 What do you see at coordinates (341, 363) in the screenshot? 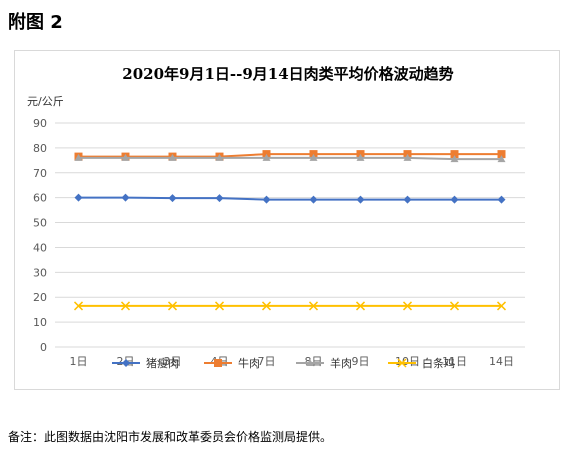
I see `legend-label: 羊肉` at bounding box center [341, 363].